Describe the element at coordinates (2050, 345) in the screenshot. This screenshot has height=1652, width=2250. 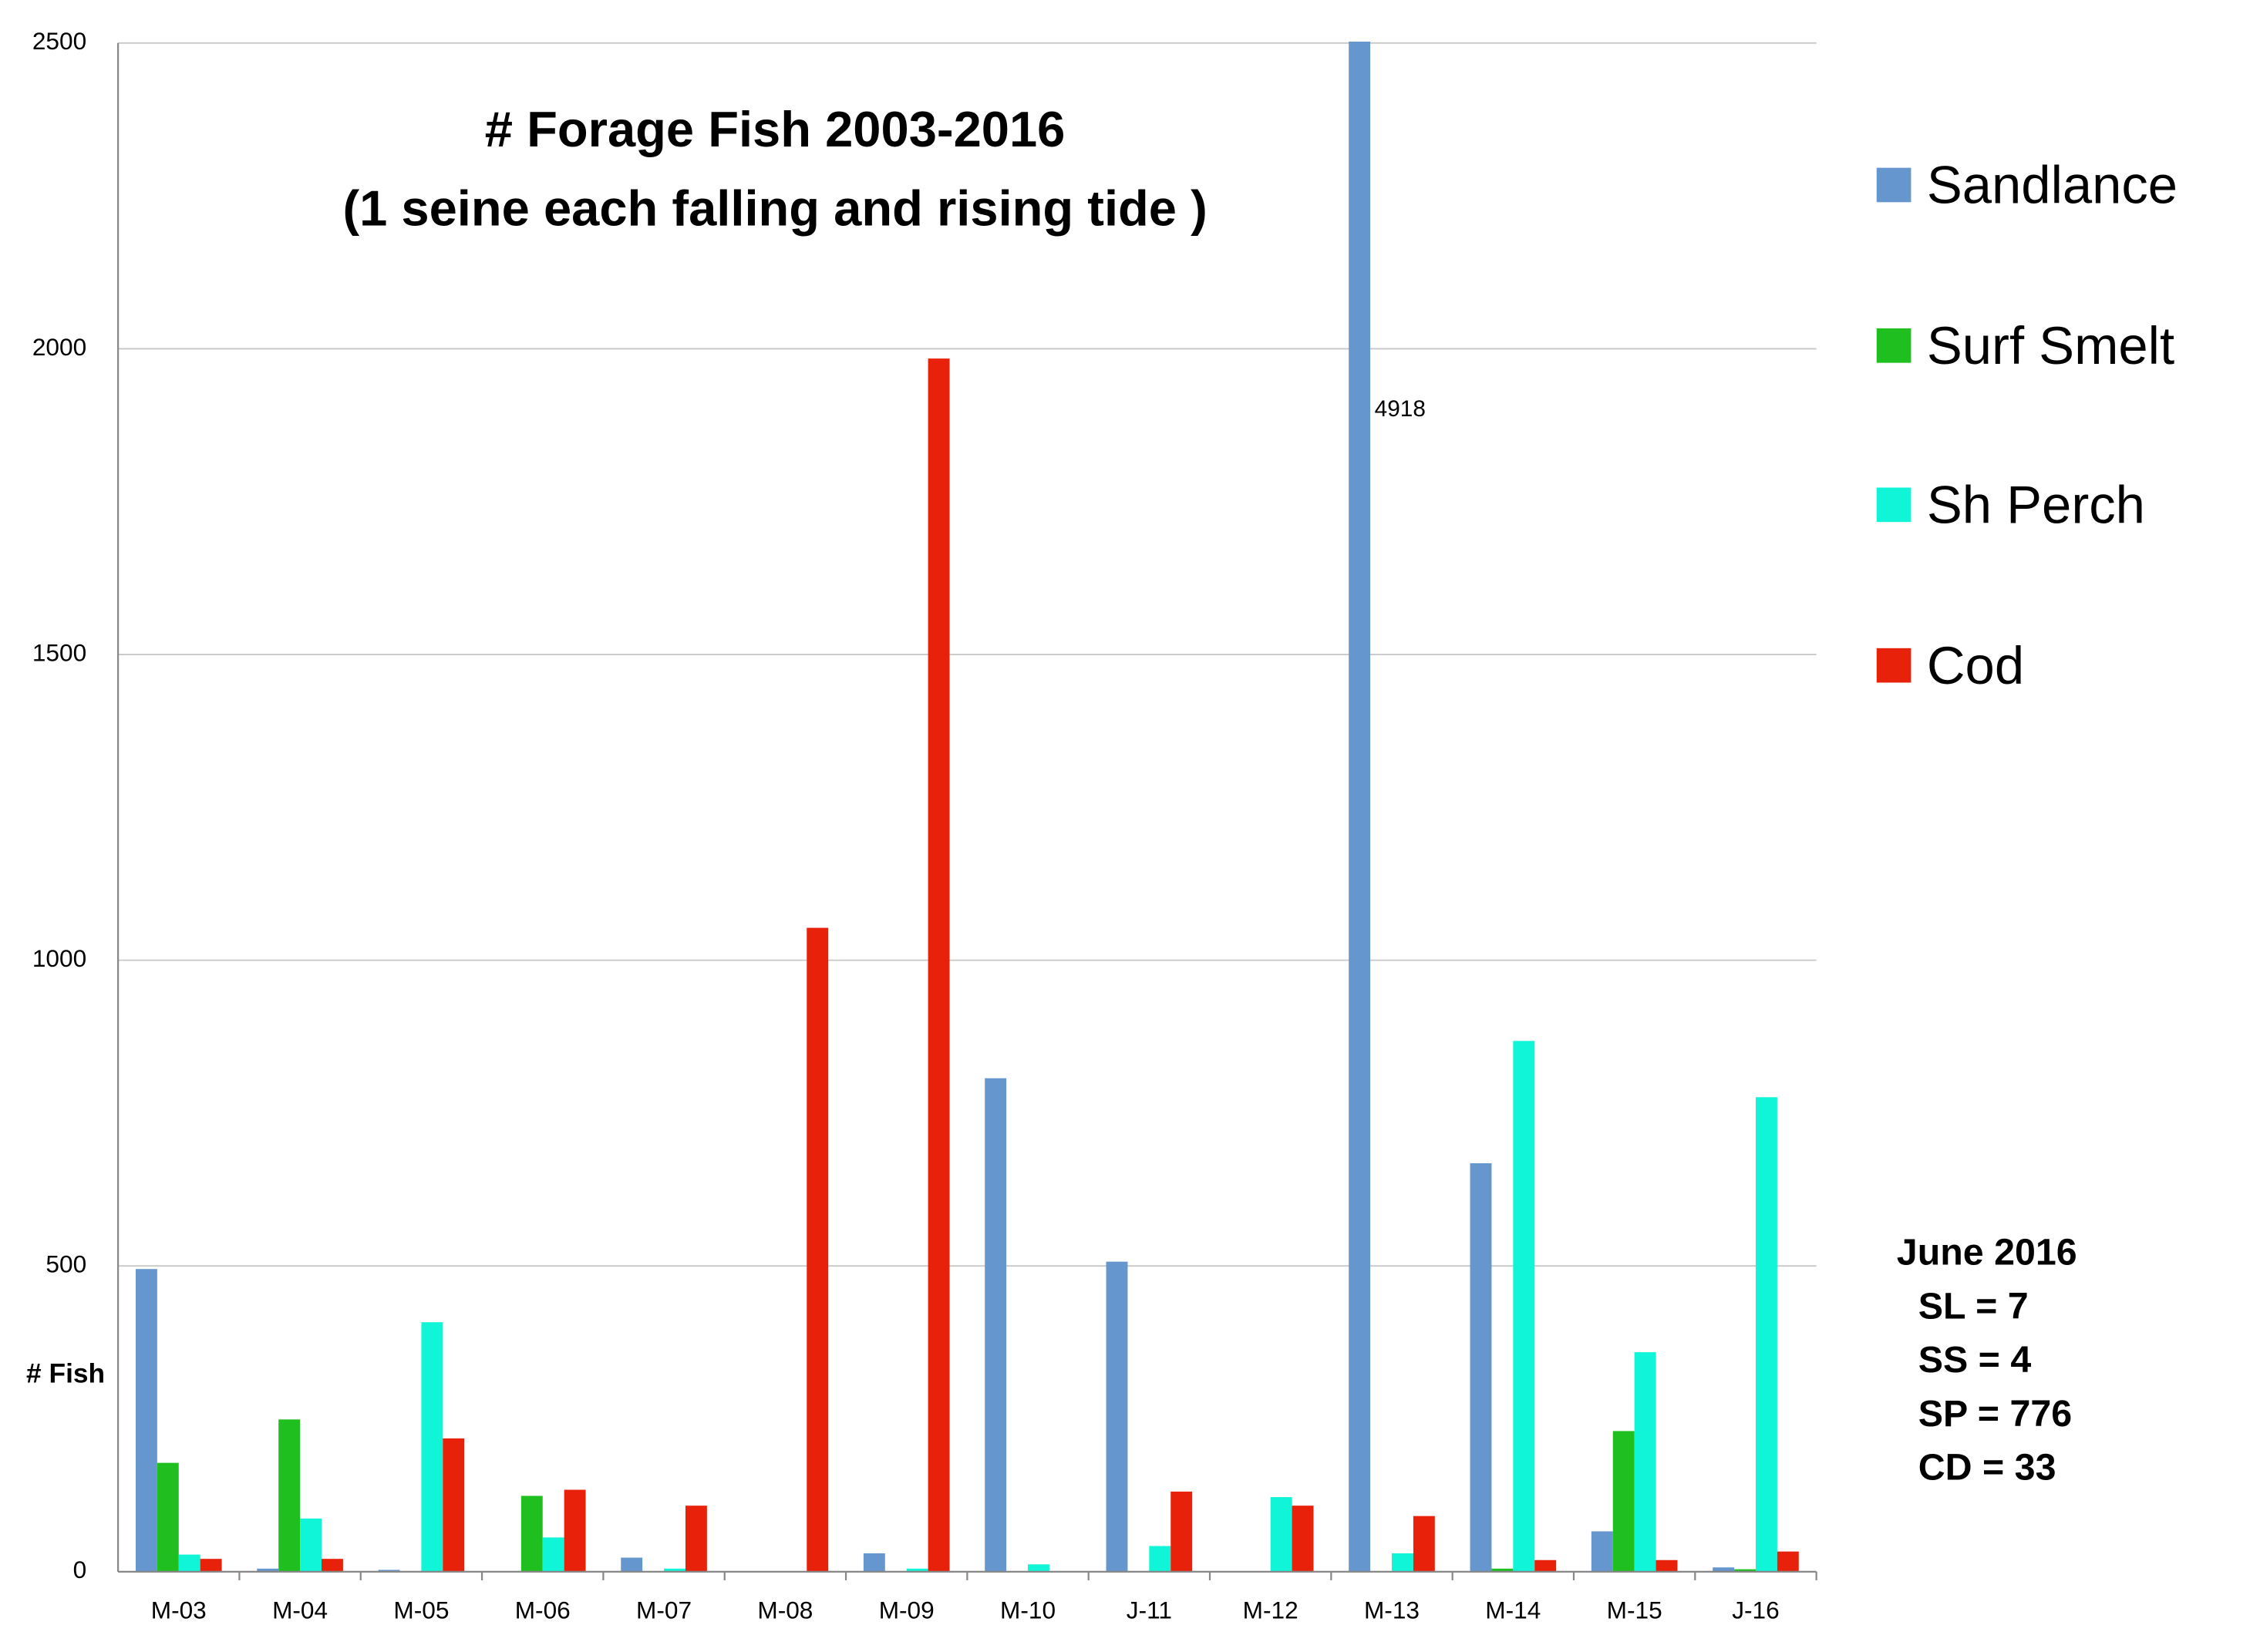
I see `legend-label: Surf Smelt` at that location.